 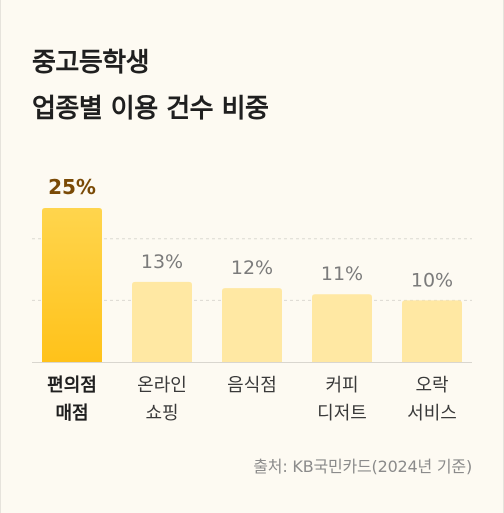 I want to click on source-note: 출처: KB국민카드(2024년 기준), so click(x=362, y=466).